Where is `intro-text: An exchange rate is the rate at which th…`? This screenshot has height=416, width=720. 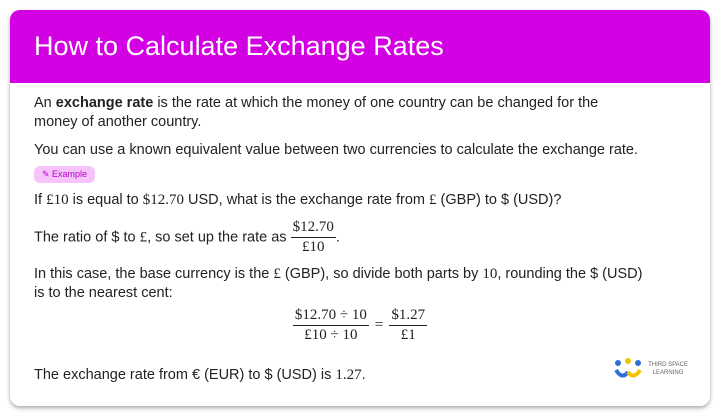 intro-text: An exchange rate is the rate at which th… is located at coordinates (316, 103).